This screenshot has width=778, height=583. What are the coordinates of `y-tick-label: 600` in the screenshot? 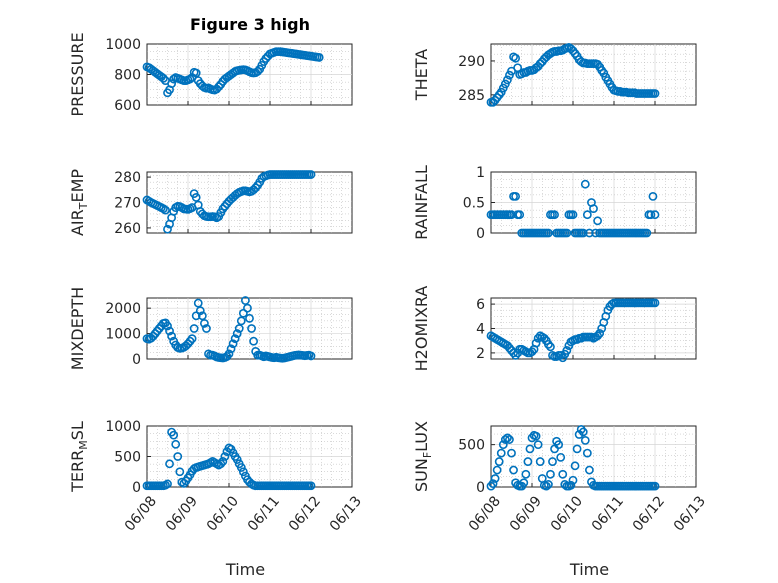 It's located at (127, 106).